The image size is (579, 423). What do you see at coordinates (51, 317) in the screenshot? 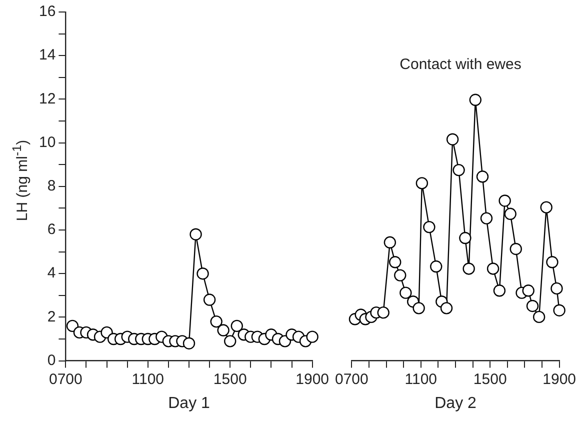
I see `y-tick-label: 2` at bounding box center [51, 317].